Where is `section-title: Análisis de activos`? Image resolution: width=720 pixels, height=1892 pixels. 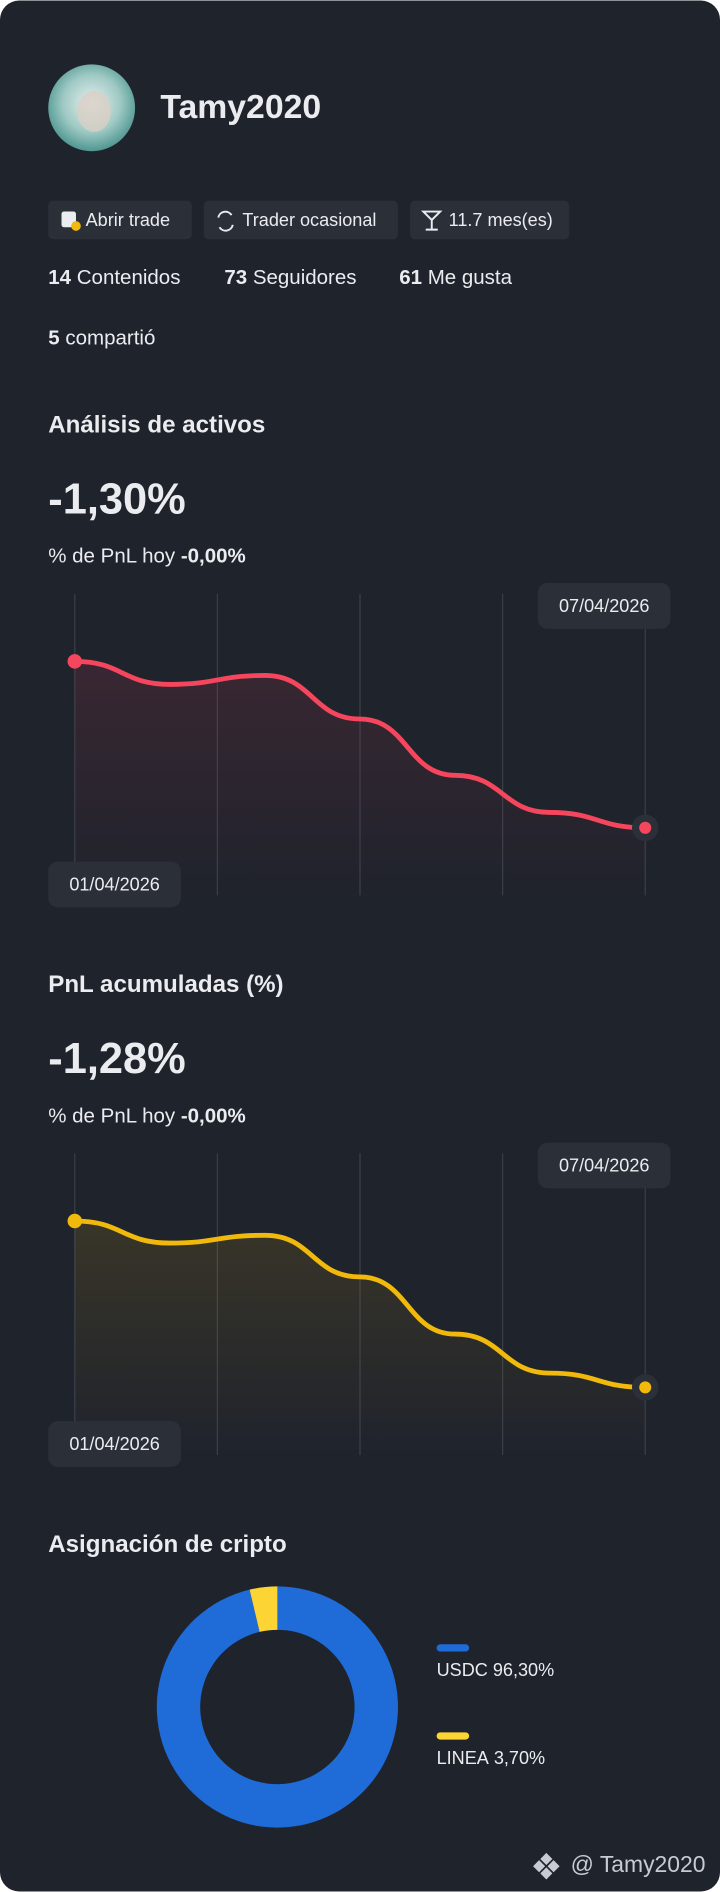
section-title: Análisis de activos is located at coordinates (156, 425).